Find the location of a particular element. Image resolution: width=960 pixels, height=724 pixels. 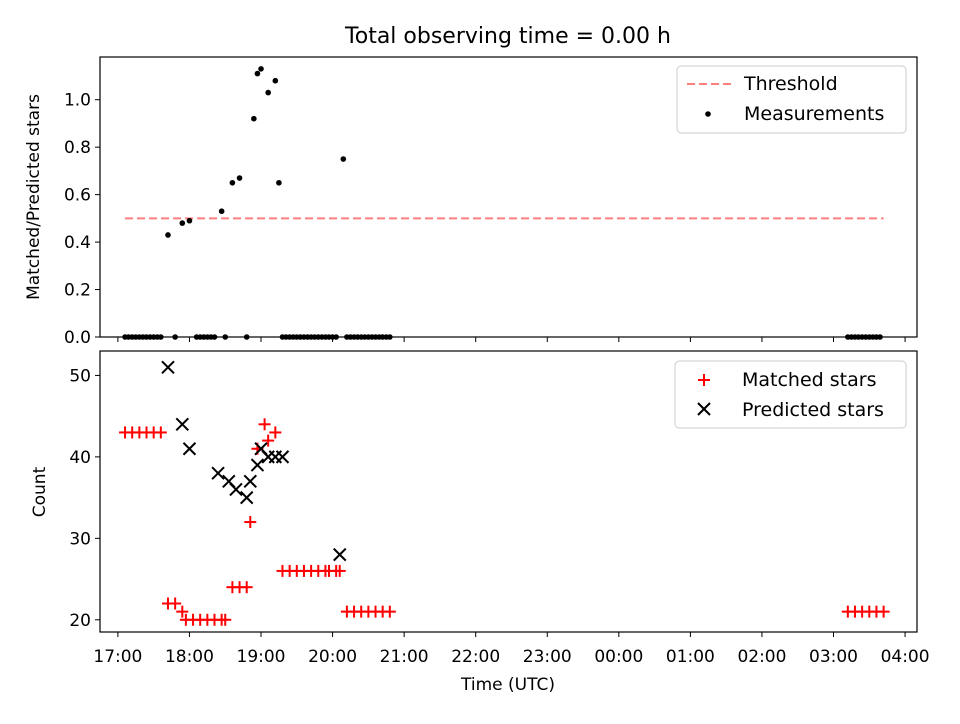

x-tick-label: 23:00 is located at coordinates (547, 657).